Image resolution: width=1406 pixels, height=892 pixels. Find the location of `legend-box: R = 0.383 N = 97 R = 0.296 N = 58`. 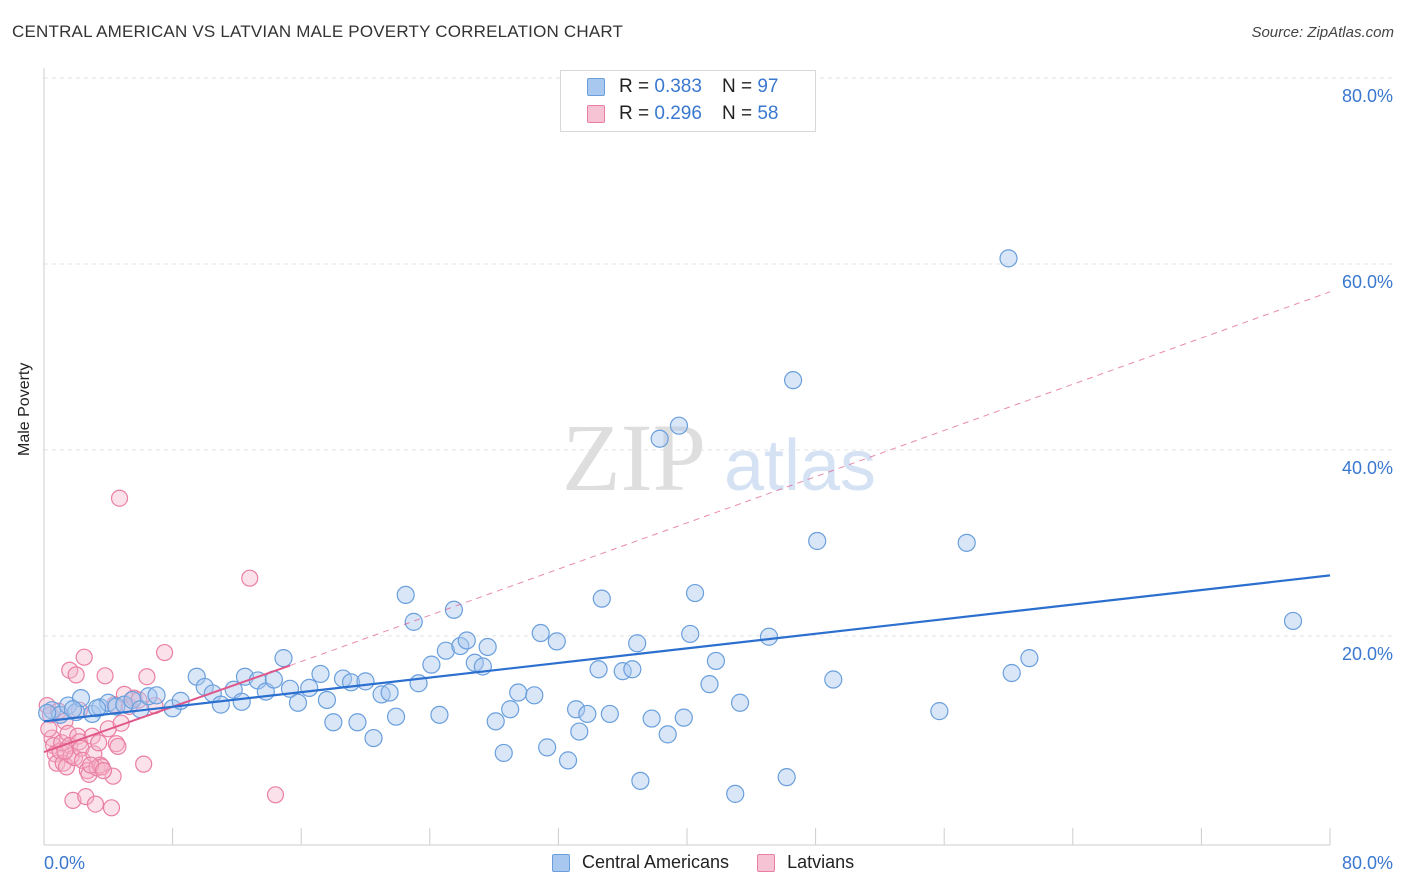

legend-box: R = 0.383 N = 97 R = 0.296 N = 58 is located at coordinates (688, 101).